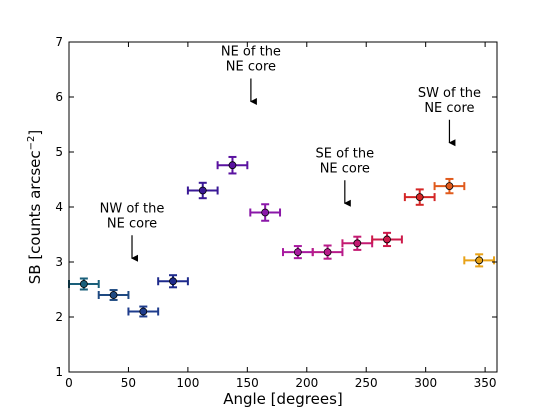 This screenshot has height=414, width=552. Describe the element at coordinates (59, 317) in the screenshot. I see `y-tick-label: 2` at that location.